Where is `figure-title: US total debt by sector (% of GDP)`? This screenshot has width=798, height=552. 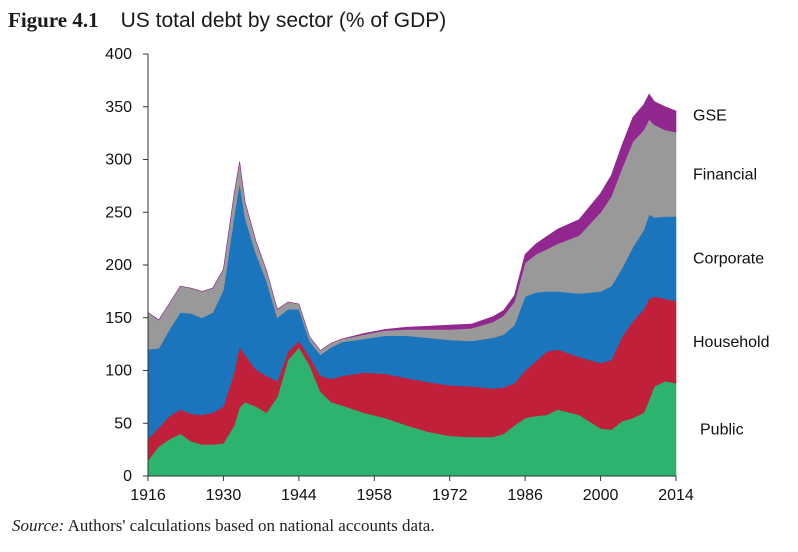
figure-title: US total debt by sector (% of GDP) is located at coordinates (283, 20).